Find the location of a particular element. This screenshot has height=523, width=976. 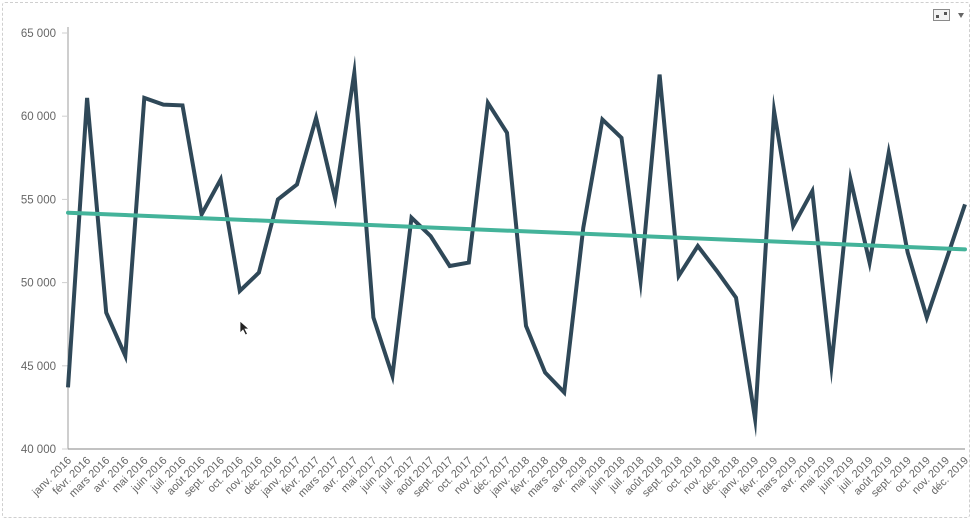

y-tick-label: 65 000 is located at coordinates (38, 34).